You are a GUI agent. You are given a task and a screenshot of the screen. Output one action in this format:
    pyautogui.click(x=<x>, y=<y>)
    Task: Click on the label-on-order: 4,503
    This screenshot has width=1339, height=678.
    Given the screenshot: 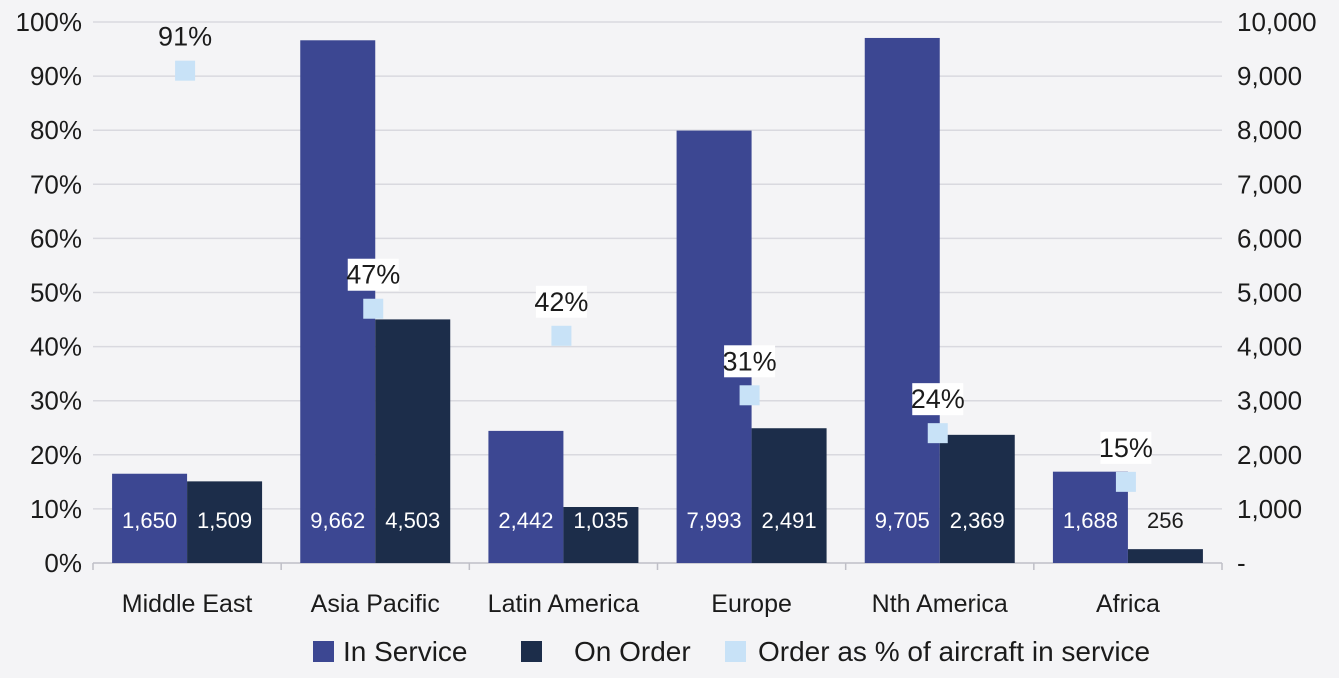 What is the action you would take?
    pyautogui.click(x=412, y=520)
    